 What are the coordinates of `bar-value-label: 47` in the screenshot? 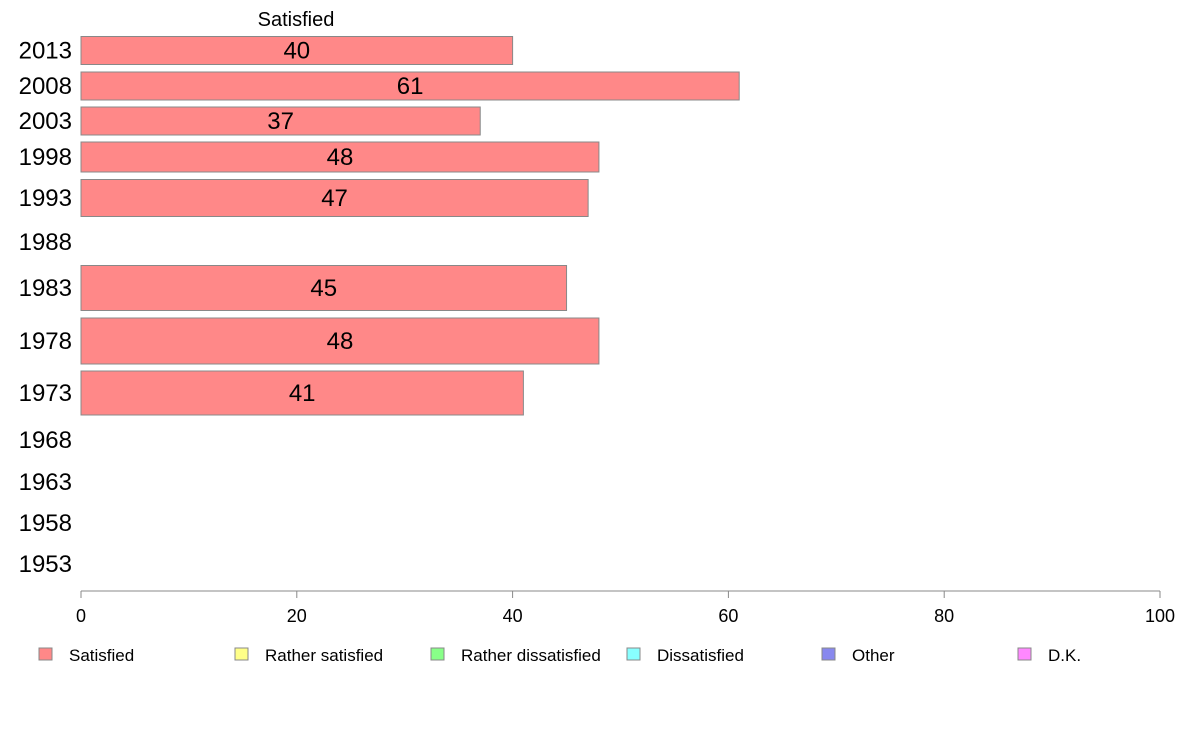 It's located at (334, 198).